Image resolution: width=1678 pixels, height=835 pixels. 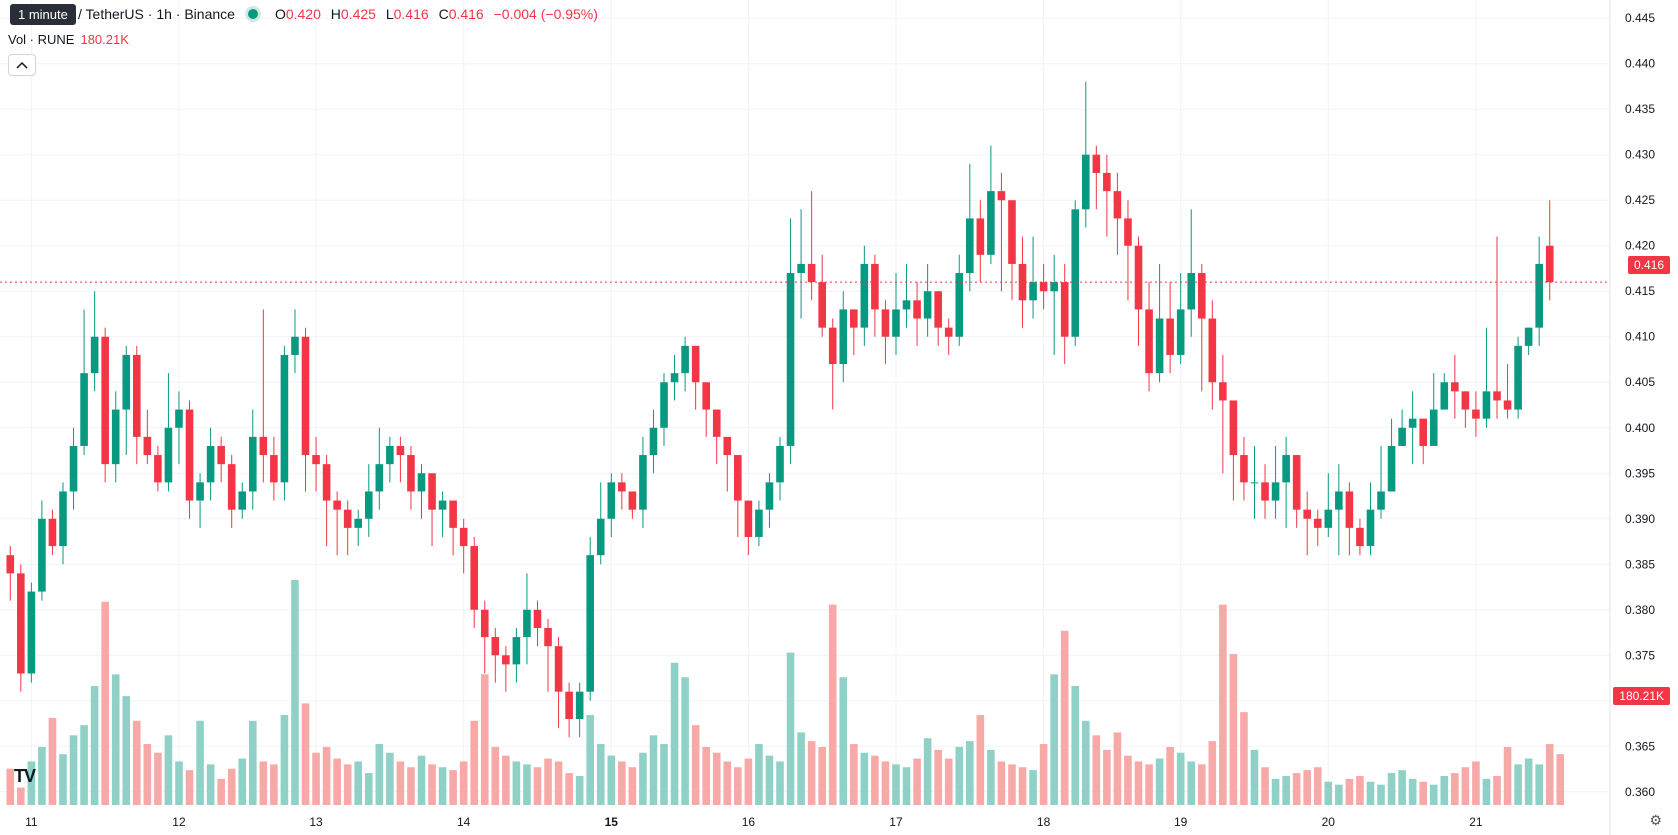 What do you see at coordinates (1640, 655) in the screenshot?
I see `price-tick-label: 0.375` at bounding box center [1640, 655].